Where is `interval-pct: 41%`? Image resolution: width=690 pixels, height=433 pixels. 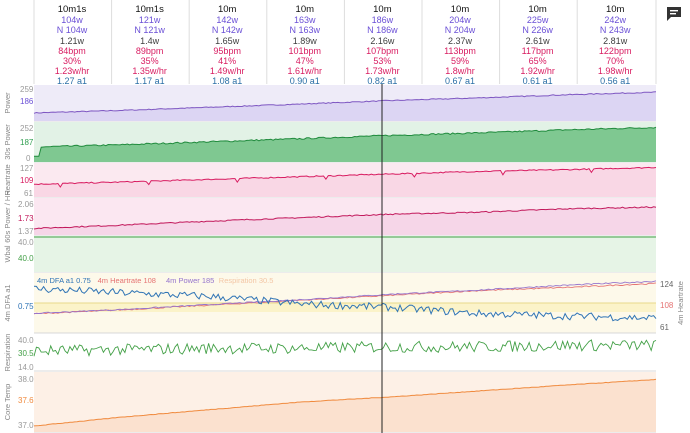 interval-pct: 41% is located at coordinates (227, 61).